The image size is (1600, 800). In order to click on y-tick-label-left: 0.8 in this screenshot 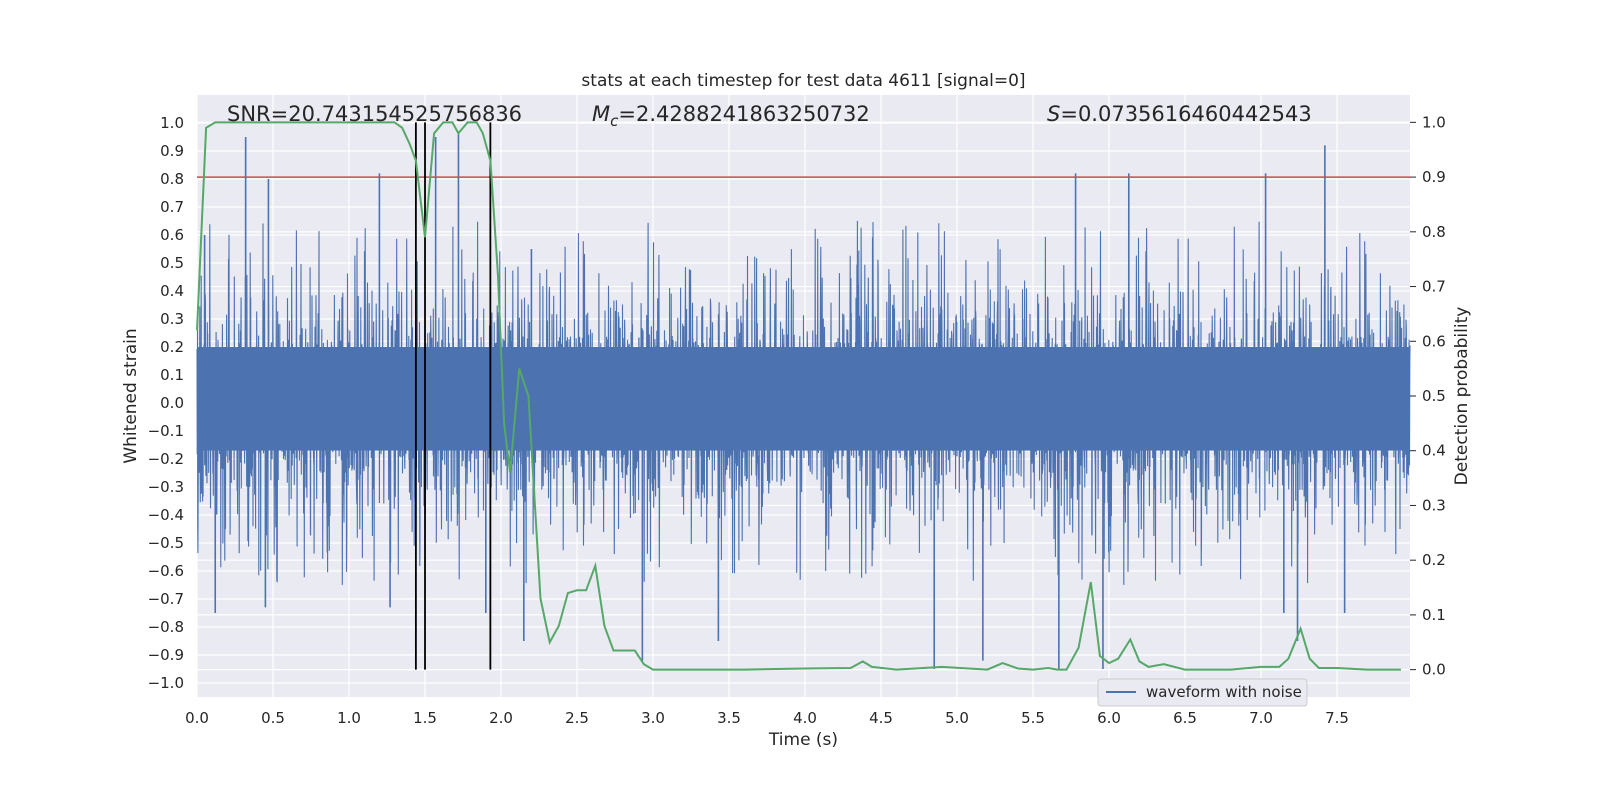, I will do `click(172, 179)`.